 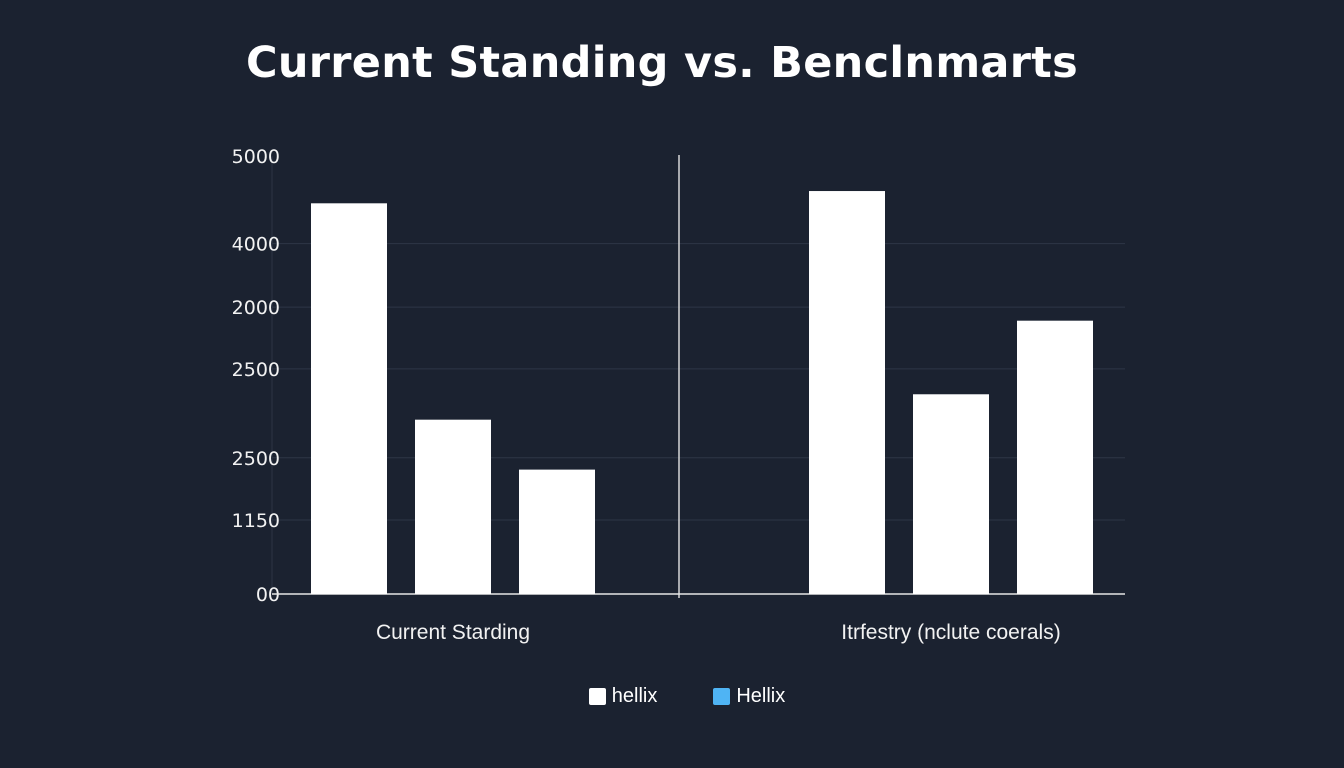 I want to click on y-tick-label: 4000, so click(x=256, y=245).